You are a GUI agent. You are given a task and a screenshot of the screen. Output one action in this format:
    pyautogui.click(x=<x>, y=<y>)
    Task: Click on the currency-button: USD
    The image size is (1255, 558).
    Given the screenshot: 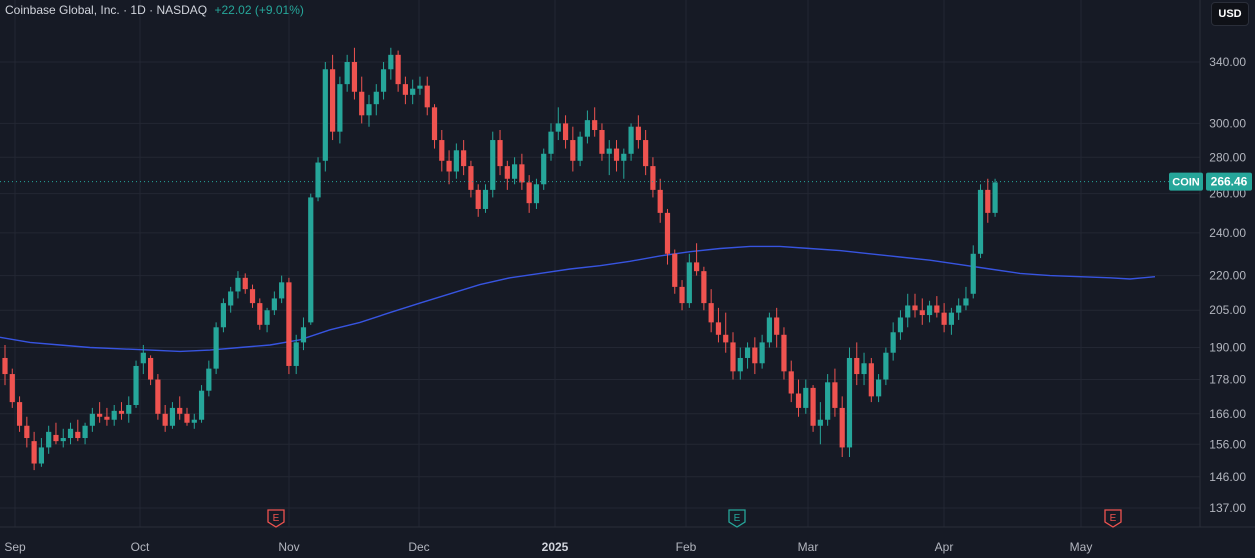 What is the action you would take?
    pyautogui.click(x=1230, y=14)
    